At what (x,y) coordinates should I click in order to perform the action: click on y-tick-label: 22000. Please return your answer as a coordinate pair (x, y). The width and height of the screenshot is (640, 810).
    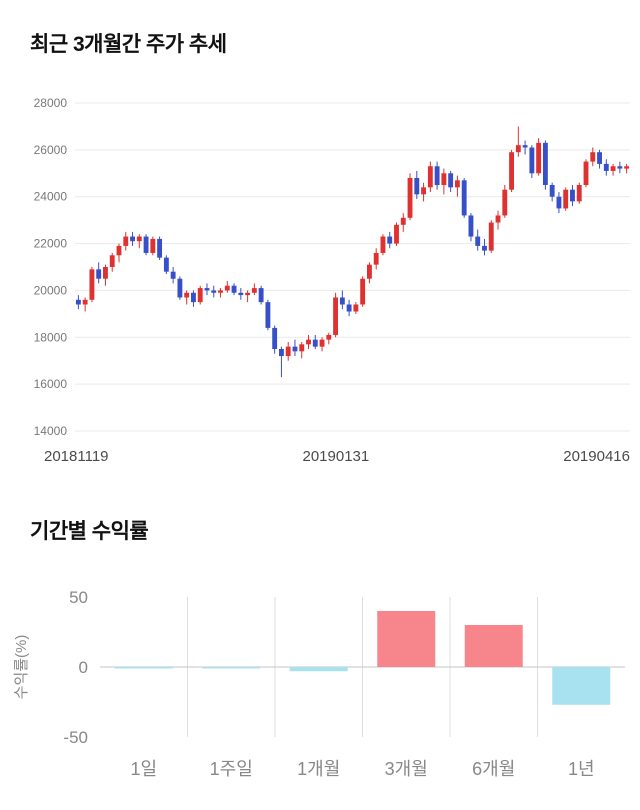
    Looking at the image, I should click on (51, 244).